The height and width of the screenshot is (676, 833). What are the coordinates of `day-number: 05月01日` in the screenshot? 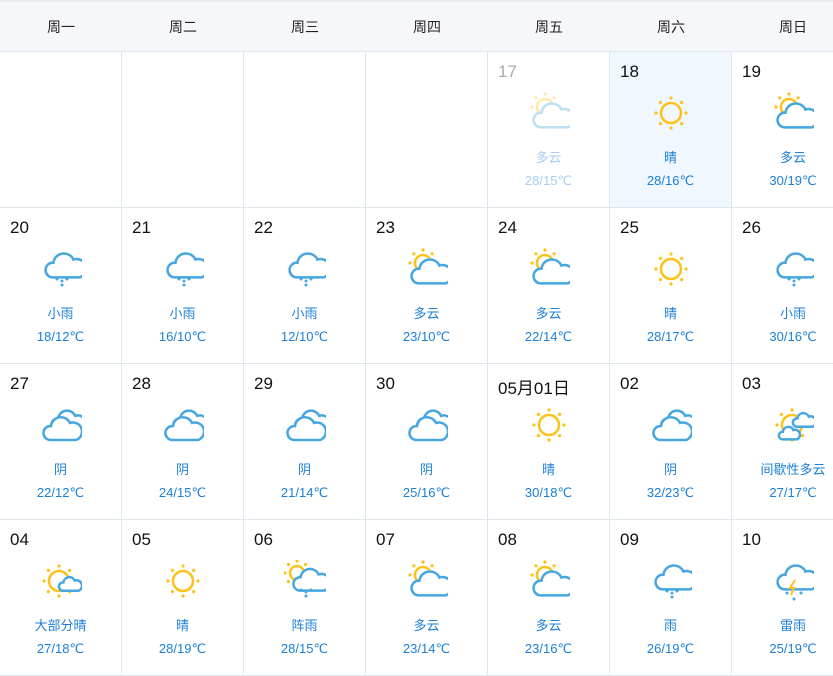 It's located at (534, 388).